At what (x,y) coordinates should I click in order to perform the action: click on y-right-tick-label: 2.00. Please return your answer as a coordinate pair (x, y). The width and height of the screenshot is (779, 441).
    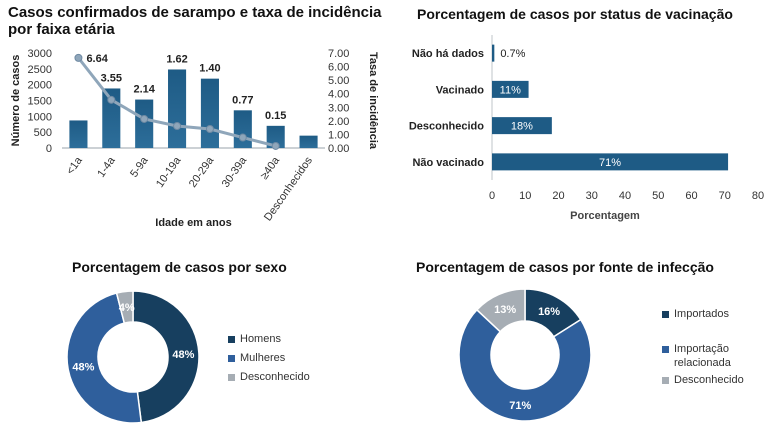
    Looking at the image, I should click on (338, 122).